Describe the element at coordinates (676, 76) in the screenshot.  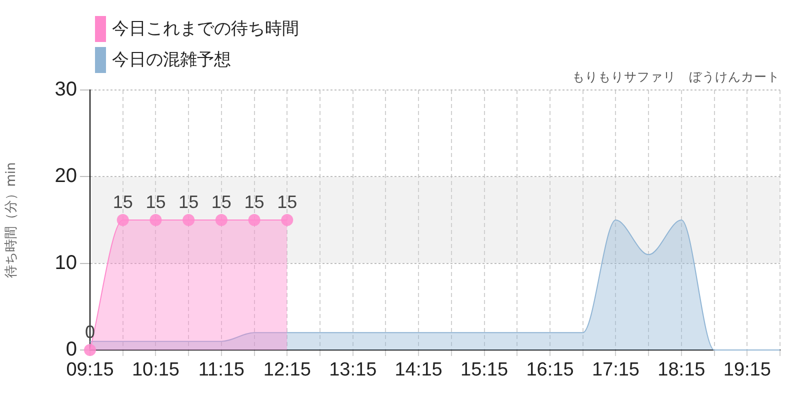
I see `chart-title: もりもりサファリ ぼうけんカート` at that location.